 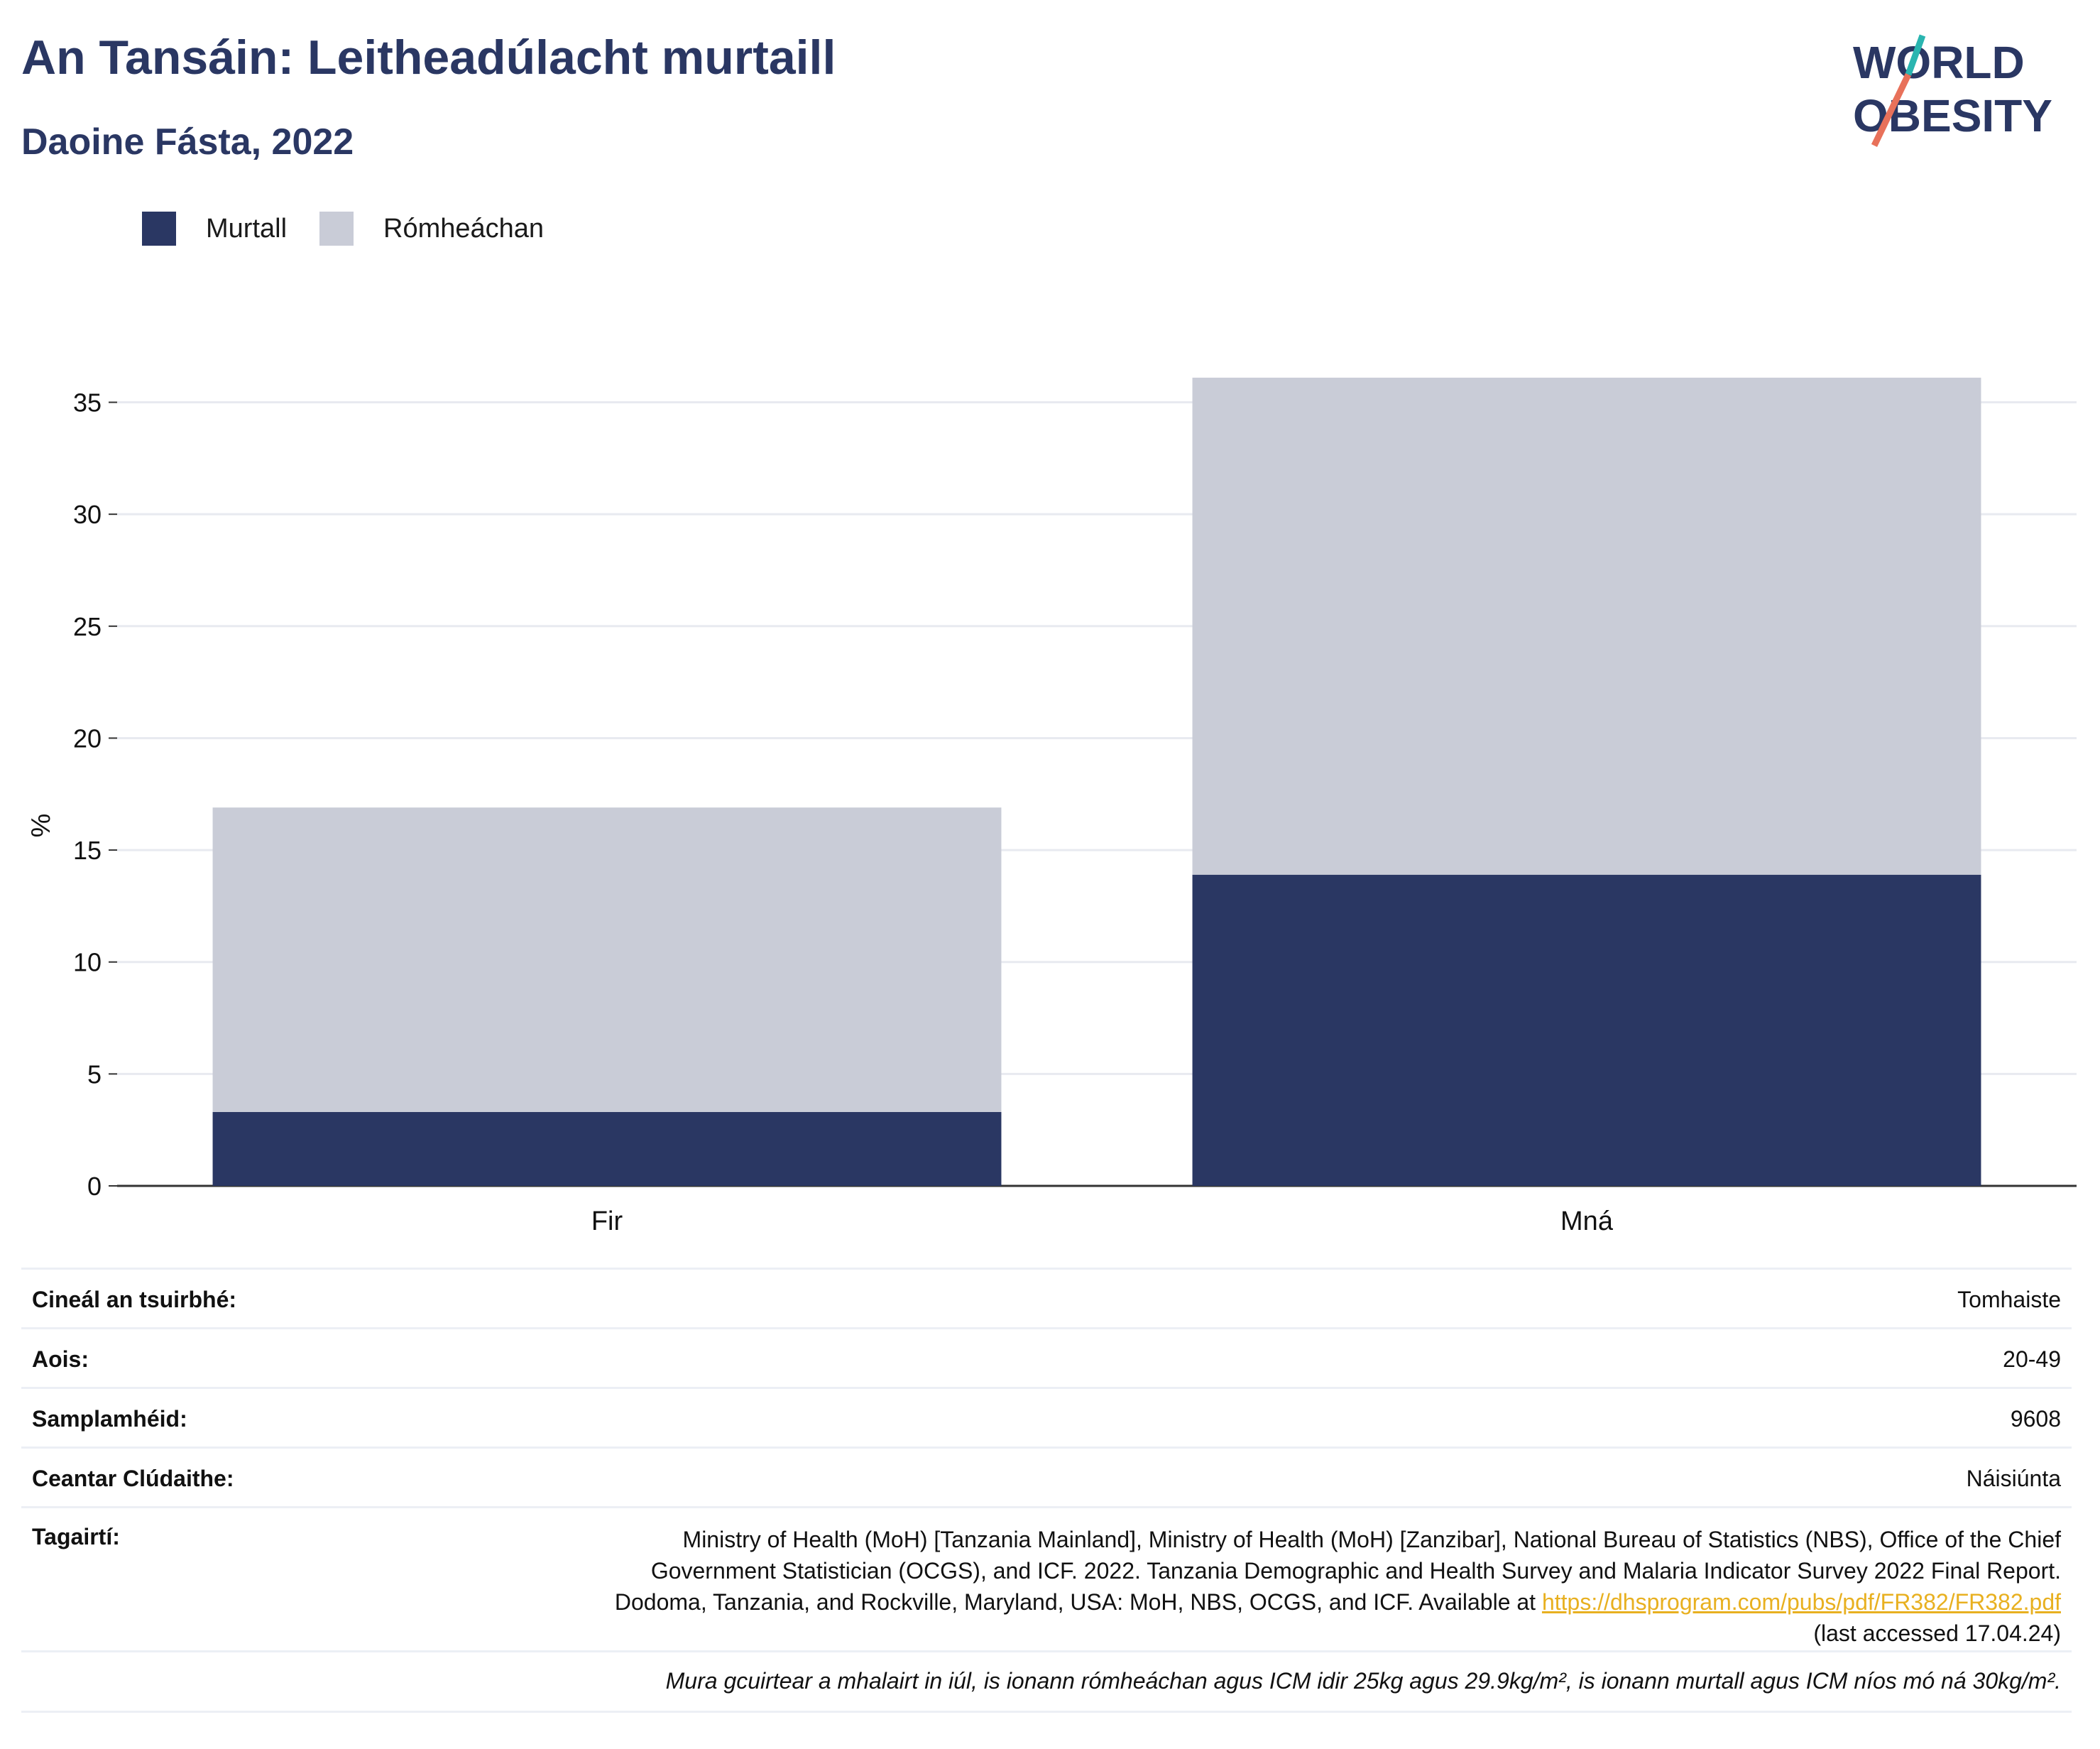 I want to click on logo-slash-coral, so click(x=1891, y=110).